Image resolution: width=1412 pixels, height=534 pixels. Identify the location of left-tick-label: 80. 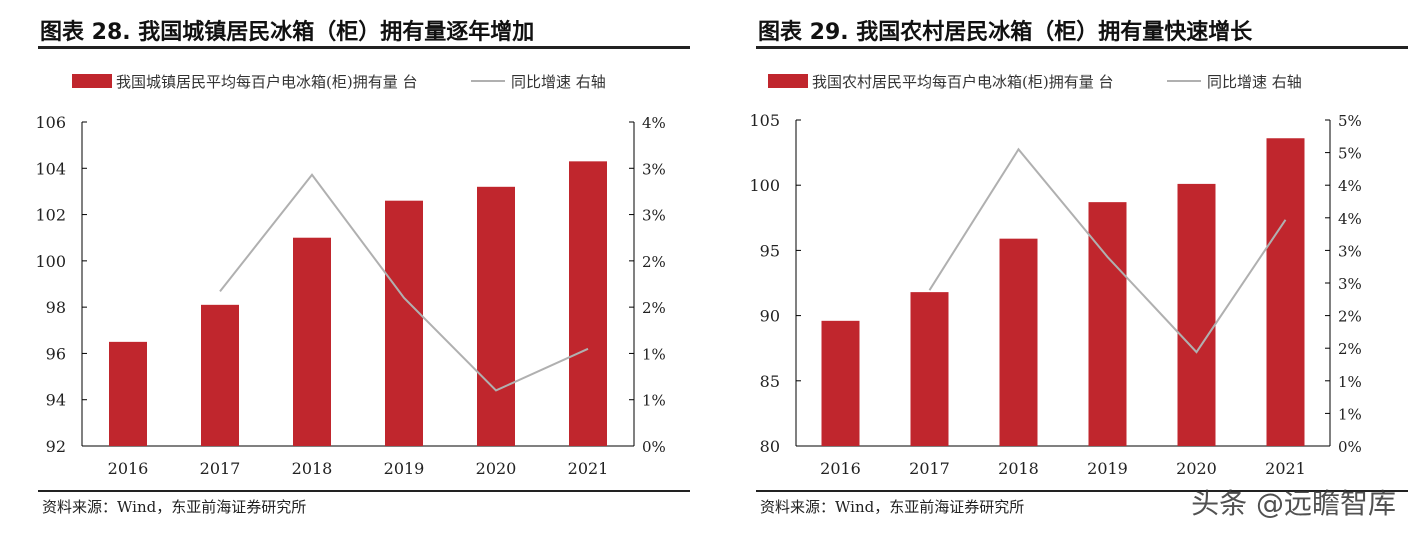
(770, 446).